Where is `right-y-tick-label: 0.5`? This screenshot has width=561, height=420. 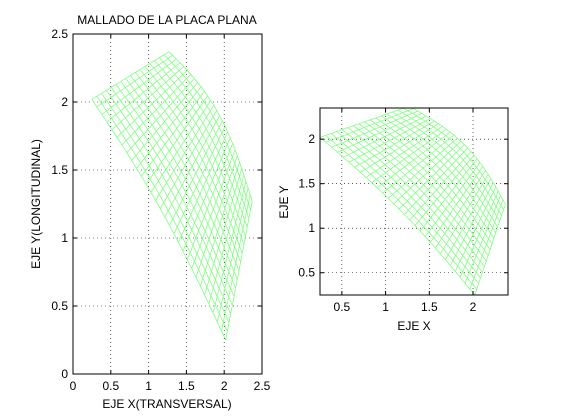
right-y-tick-label: 0.5 is located at coordinates (306, 273).